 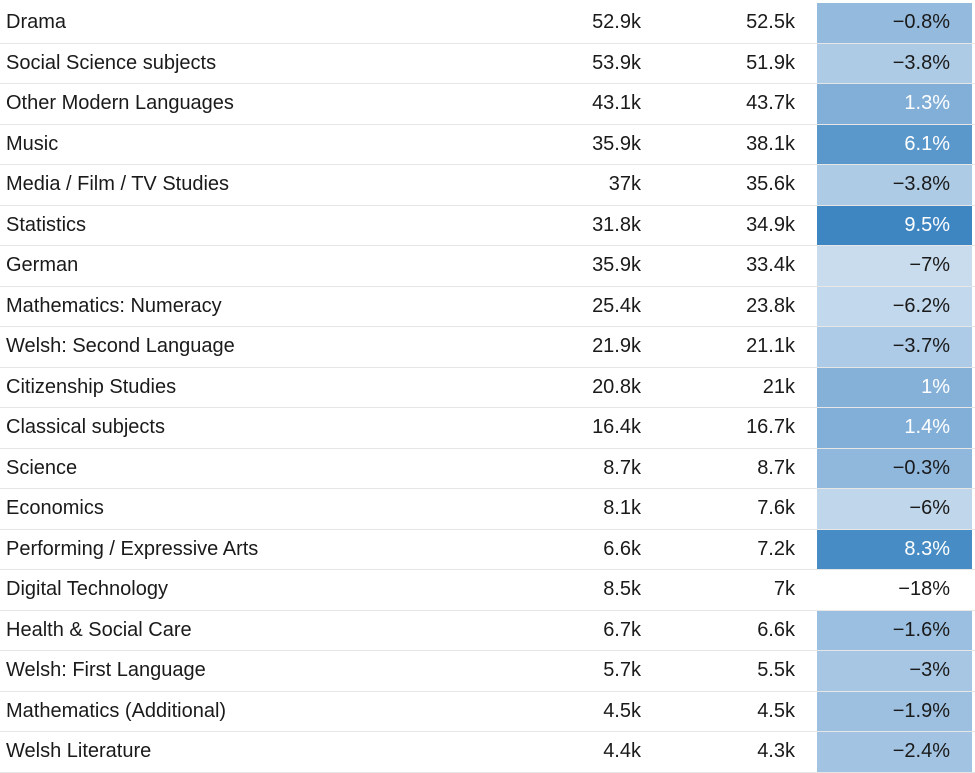 I want to click on table-row: German 35.9k 33.4k −7%, so click(x=487, y=266).